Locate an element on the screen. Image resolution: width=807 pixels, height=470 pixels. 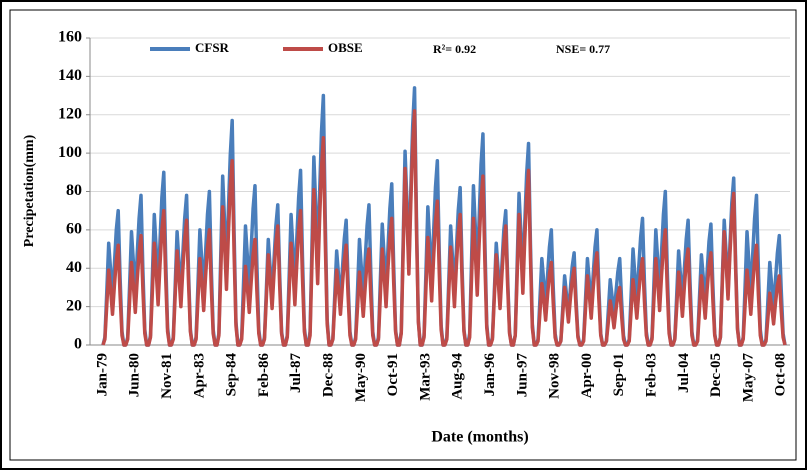
y-tick-label: 80 is located at coordinates (74, 190).